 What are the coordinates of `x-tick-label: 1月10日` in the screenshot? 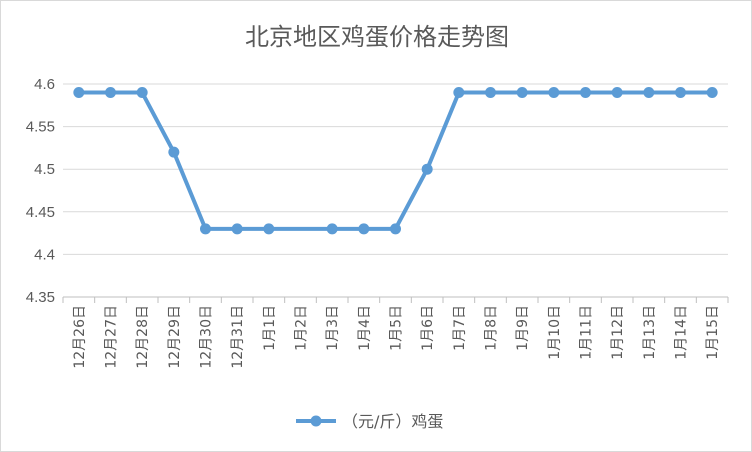 It's located at (555, 332).